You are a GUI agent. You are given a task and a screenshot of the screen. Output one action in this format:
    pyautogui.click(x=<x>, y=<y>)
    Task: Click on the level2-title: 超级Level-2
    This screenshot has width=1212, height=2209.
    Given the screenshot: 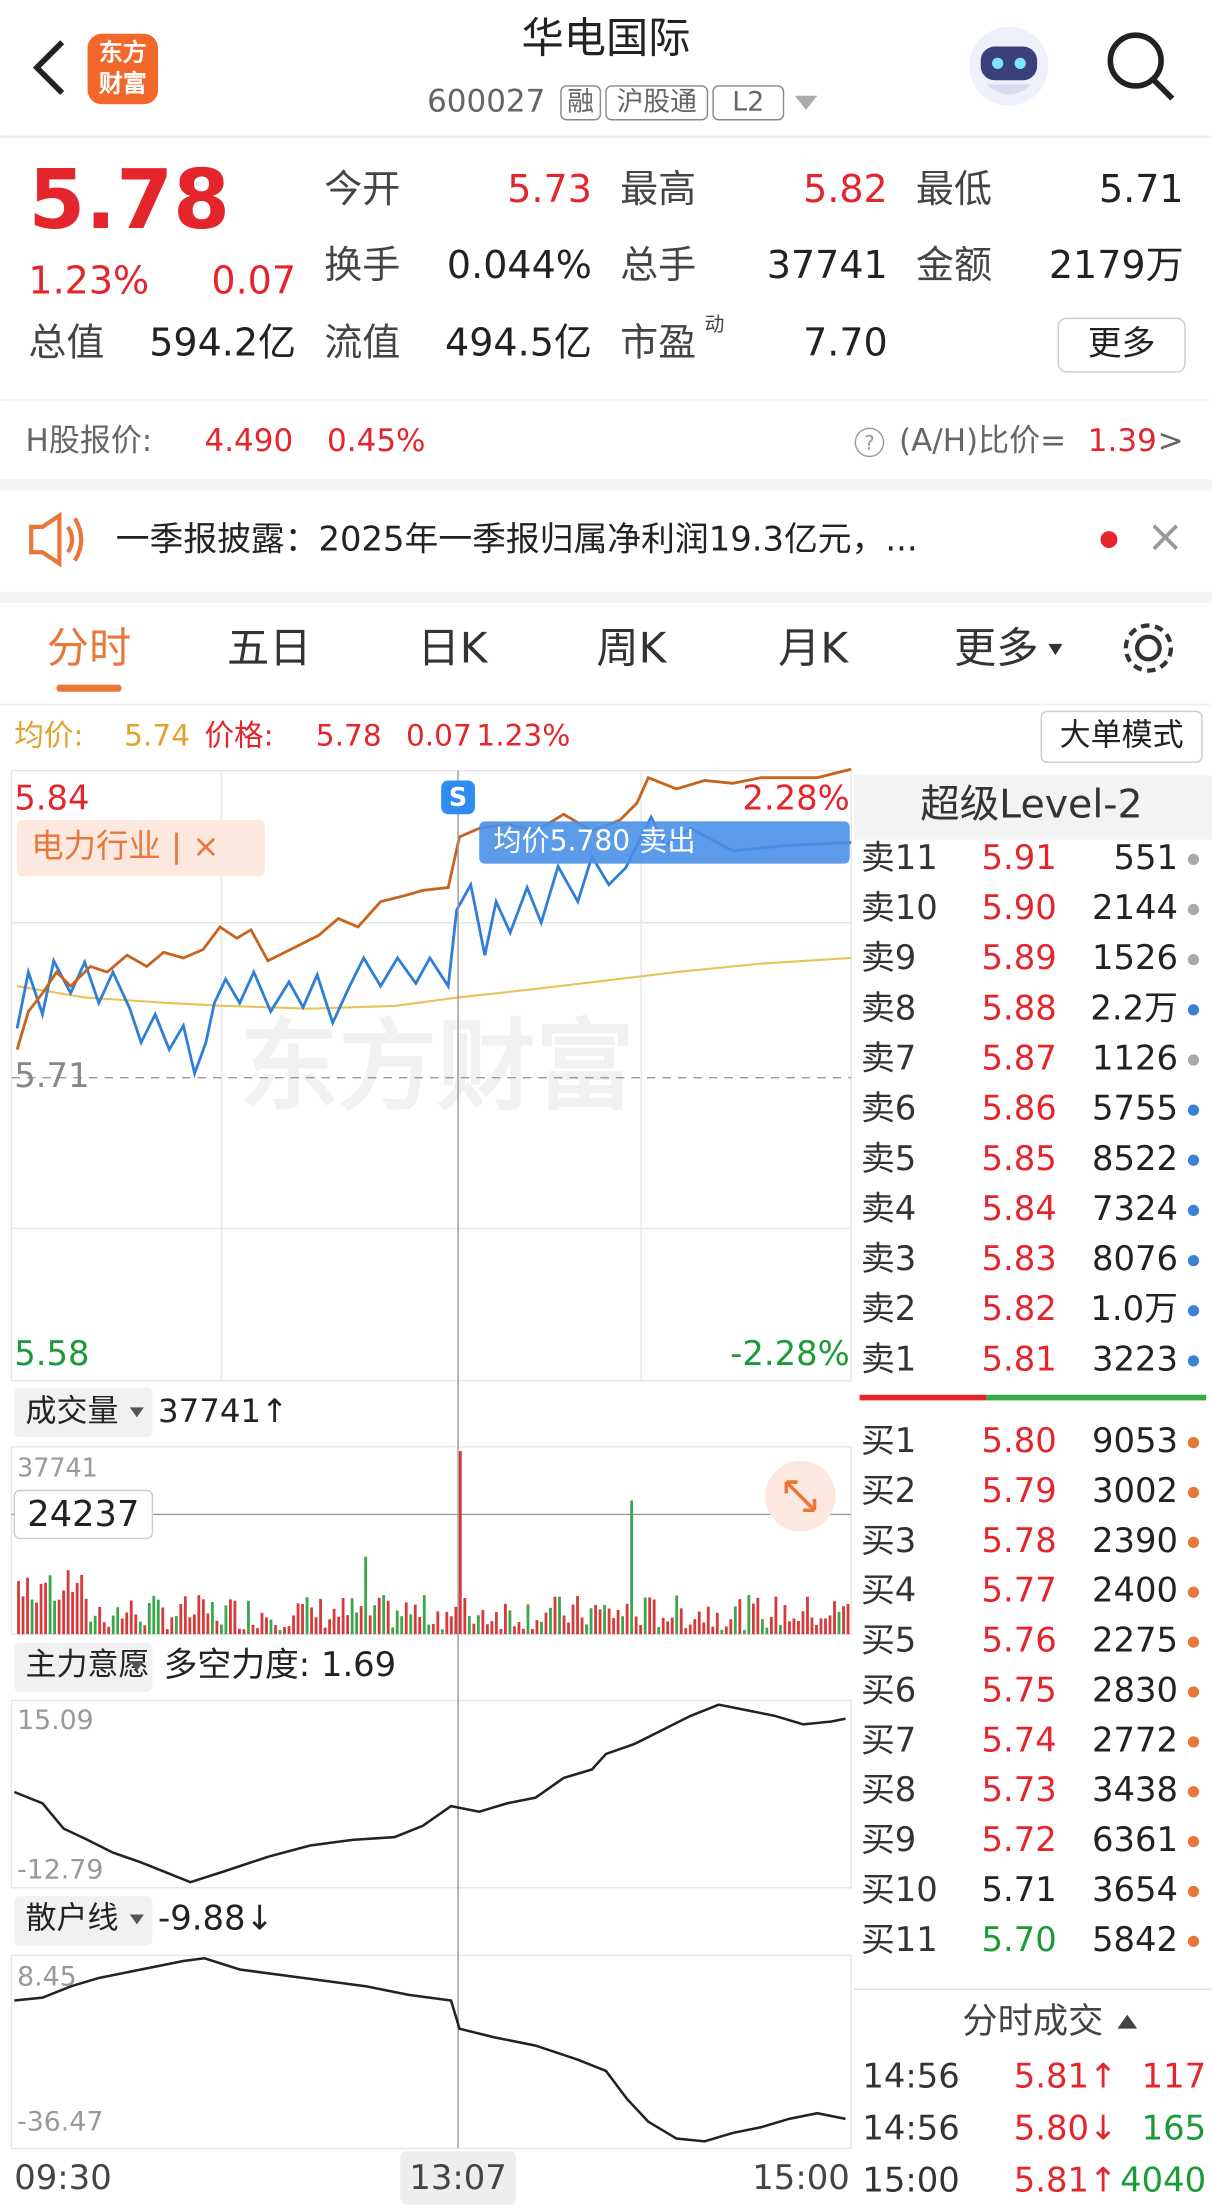 What is the action you would take?
    pyautogui.click(x=1031, y=805)
    